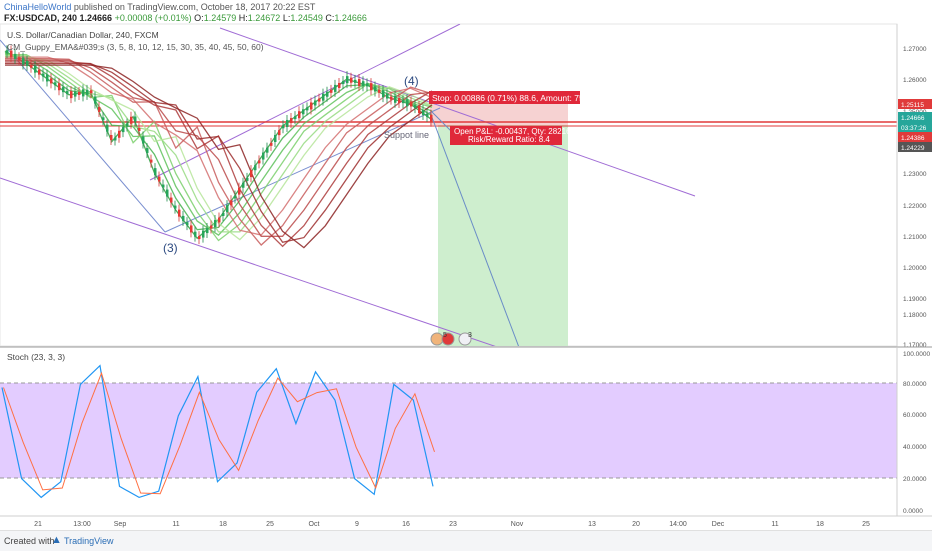 Image resolution: width=932 pixels, height=551 pixels. Describe the element at coordinates (330, 18) in the screenshot. I see `c-label: C:` at that location.